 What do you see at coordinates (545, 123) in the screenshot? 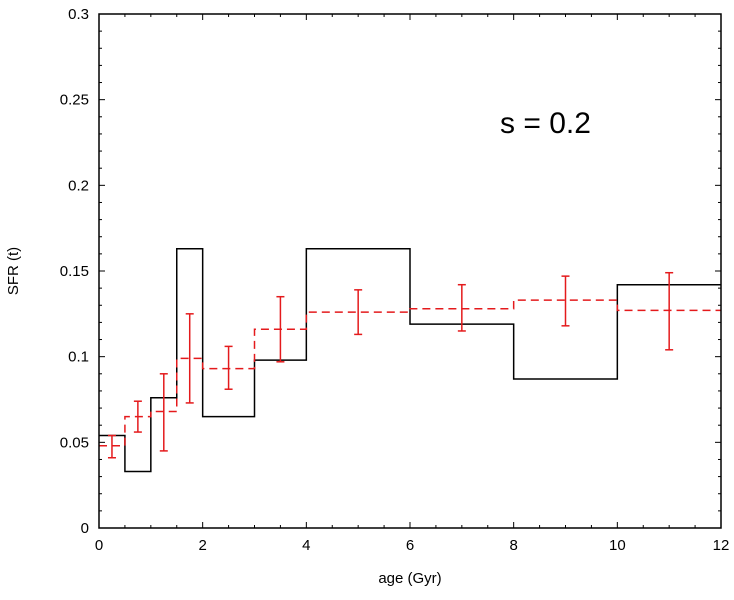
I see `annotation-text: s = 0.2` at bounding box center [545, 123].